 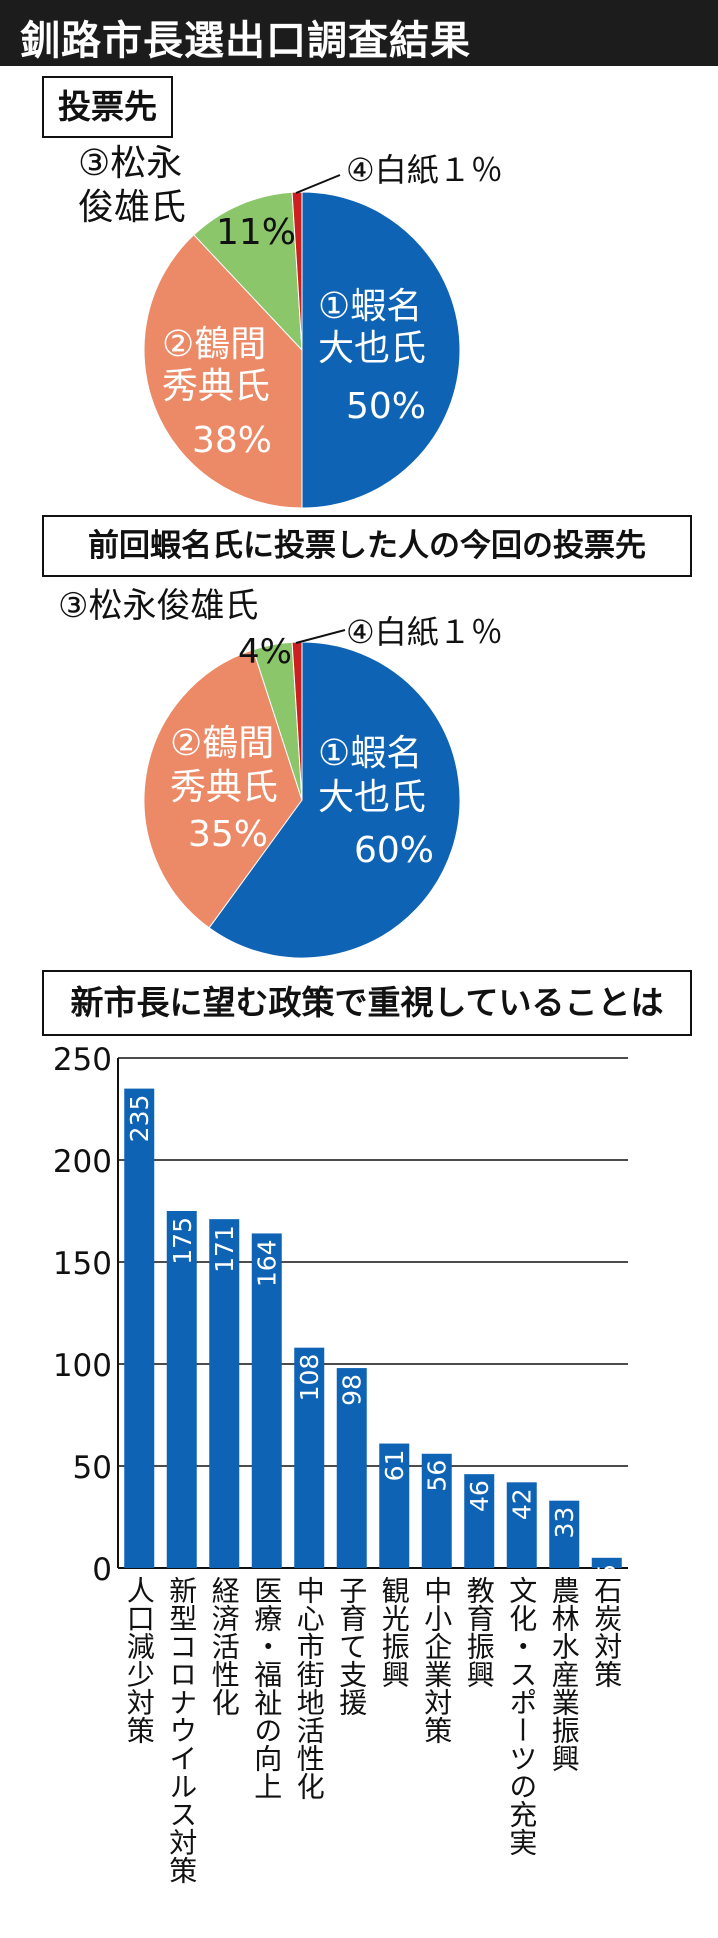 What do you see at coordinates (351, 1646) in the screenshot?
I see `bar-category-label-6: 子育て支援` at bounding box center [351, 1646].